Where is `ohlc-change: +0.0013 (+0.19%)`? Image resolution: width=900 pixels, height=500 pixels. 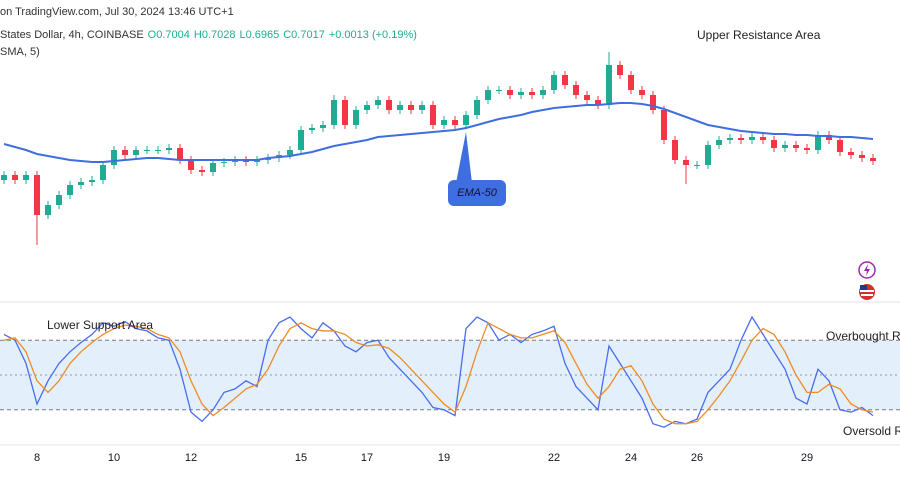 ohlc-change: +0.0013 (+0.19%) is located at coordinates (373, 35).